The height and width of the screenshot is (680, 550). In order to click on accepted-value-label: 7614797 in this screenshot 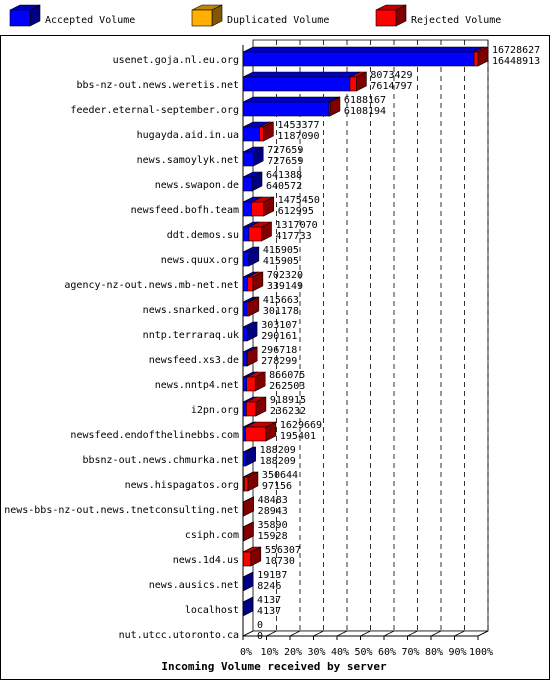, I will do `click(391, 86)`.